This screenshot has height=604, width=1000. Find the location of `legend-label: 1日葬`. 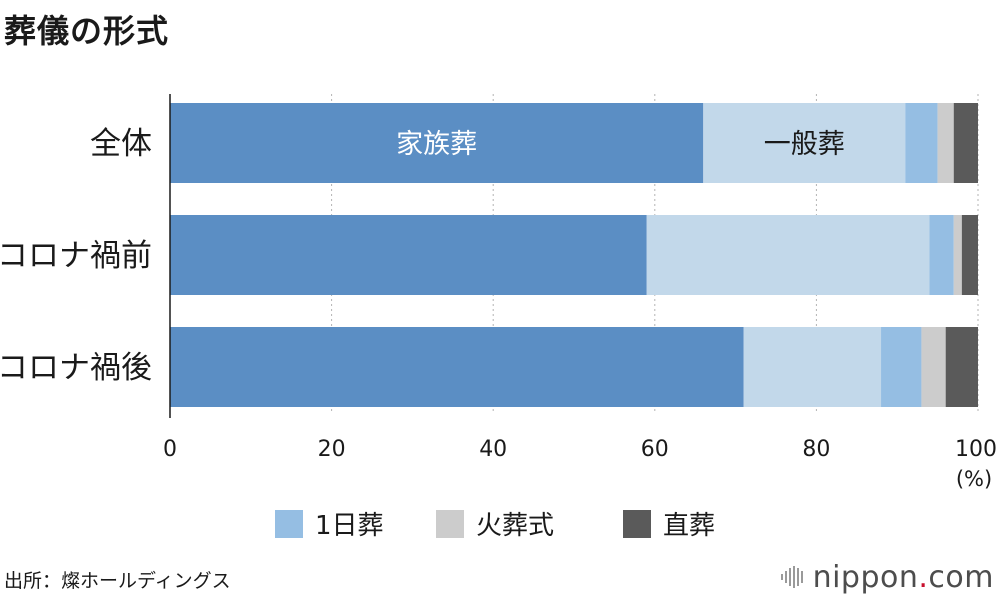

legend-label: 1日葬 is located at coordinates (349, 526).